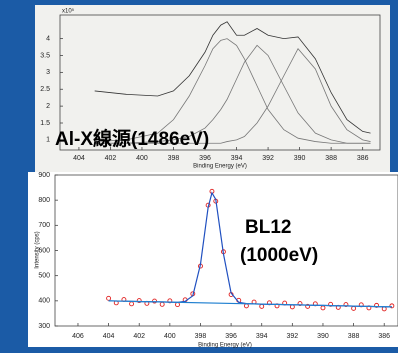 Image resolution: width=398 pixels, height=353 pixels. I want to click on y-tick-label: 900, so click(44, 175).